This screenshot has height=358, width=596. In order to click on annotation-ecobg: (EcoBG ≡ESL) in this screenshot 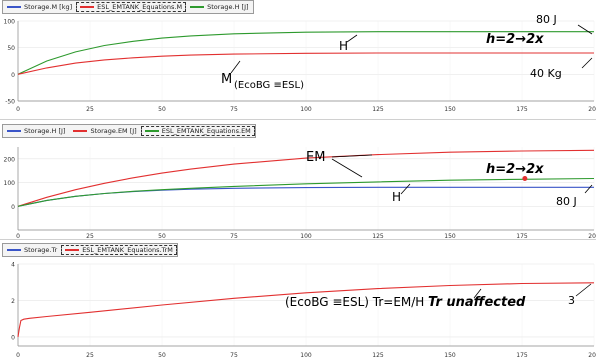, I will do `click(269, 85)`.